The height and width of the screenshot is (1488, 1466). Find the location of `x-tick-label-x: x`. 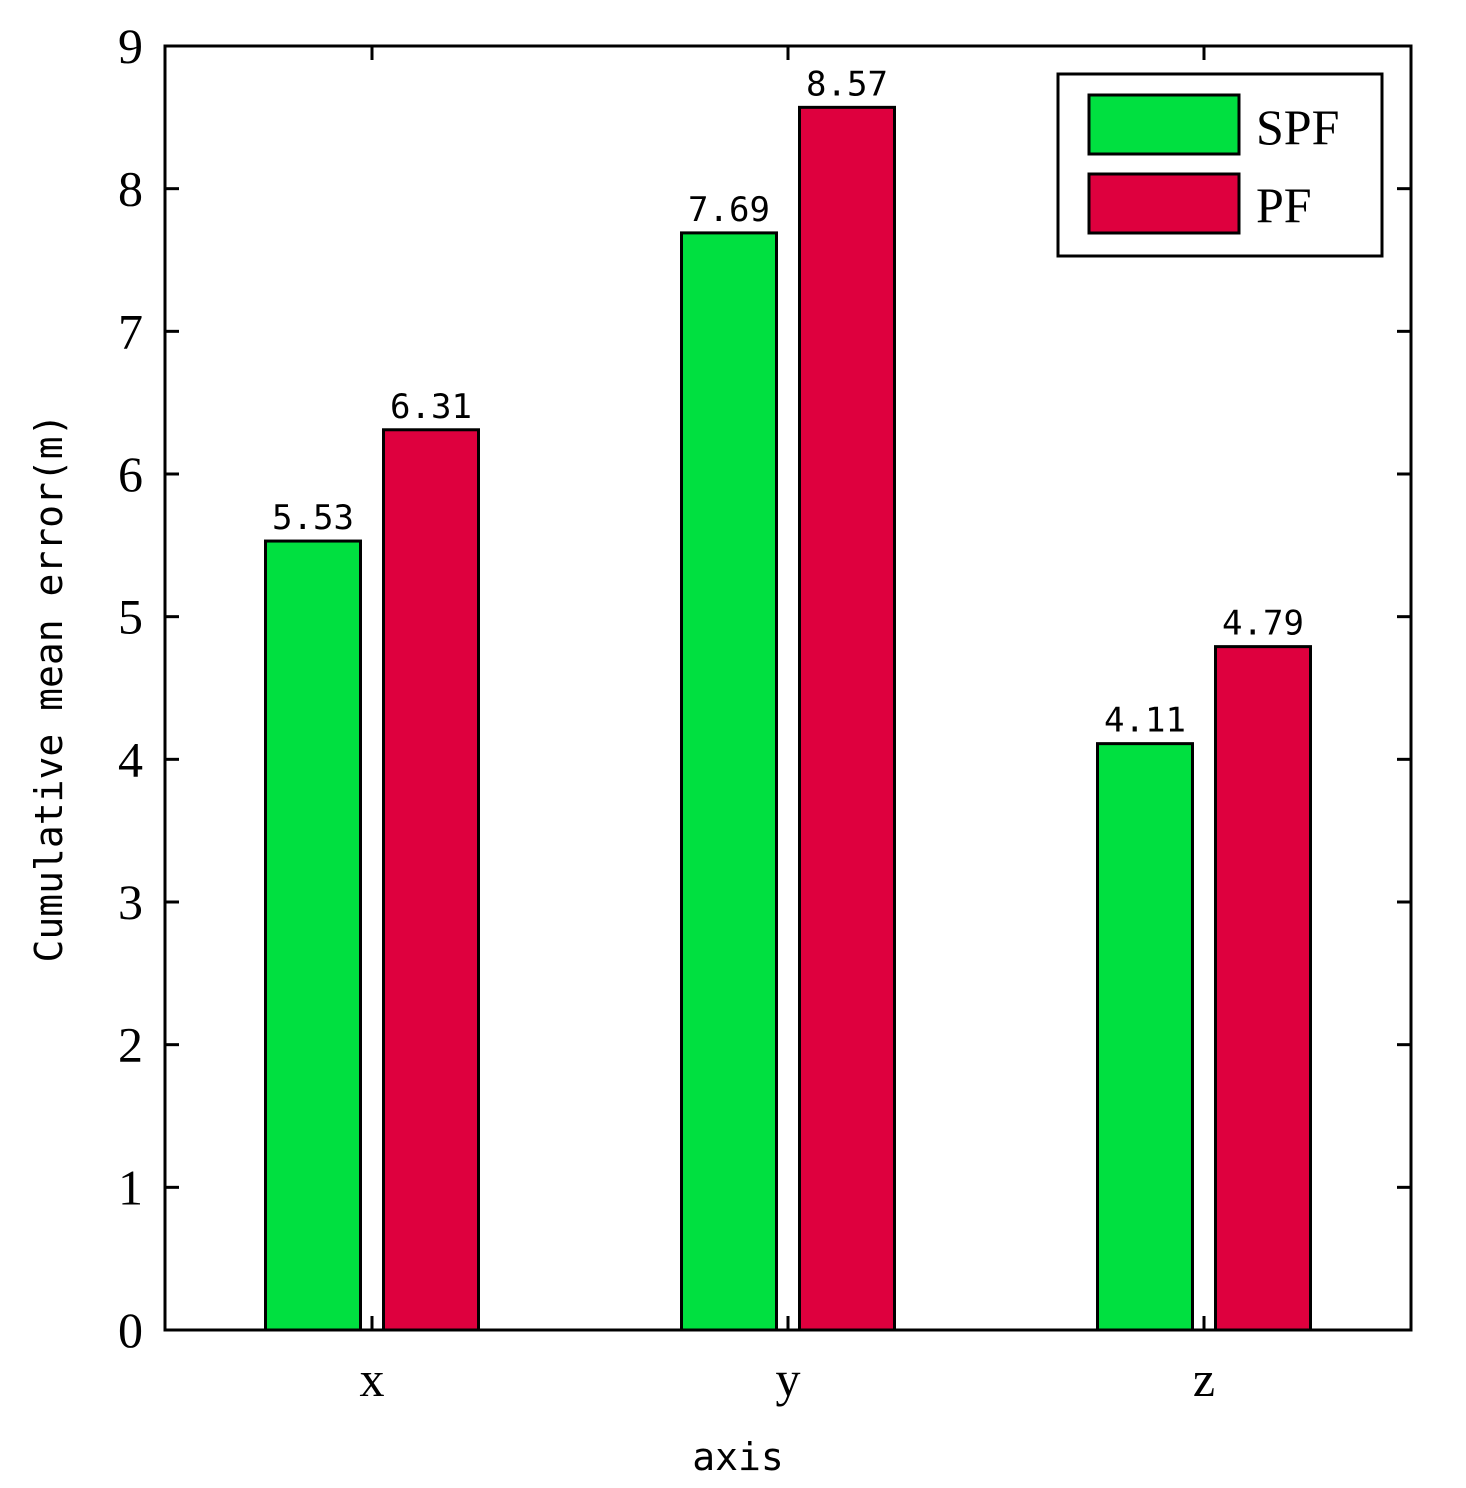

x-tick-label-x: x is located at coordinates (372, 1379).